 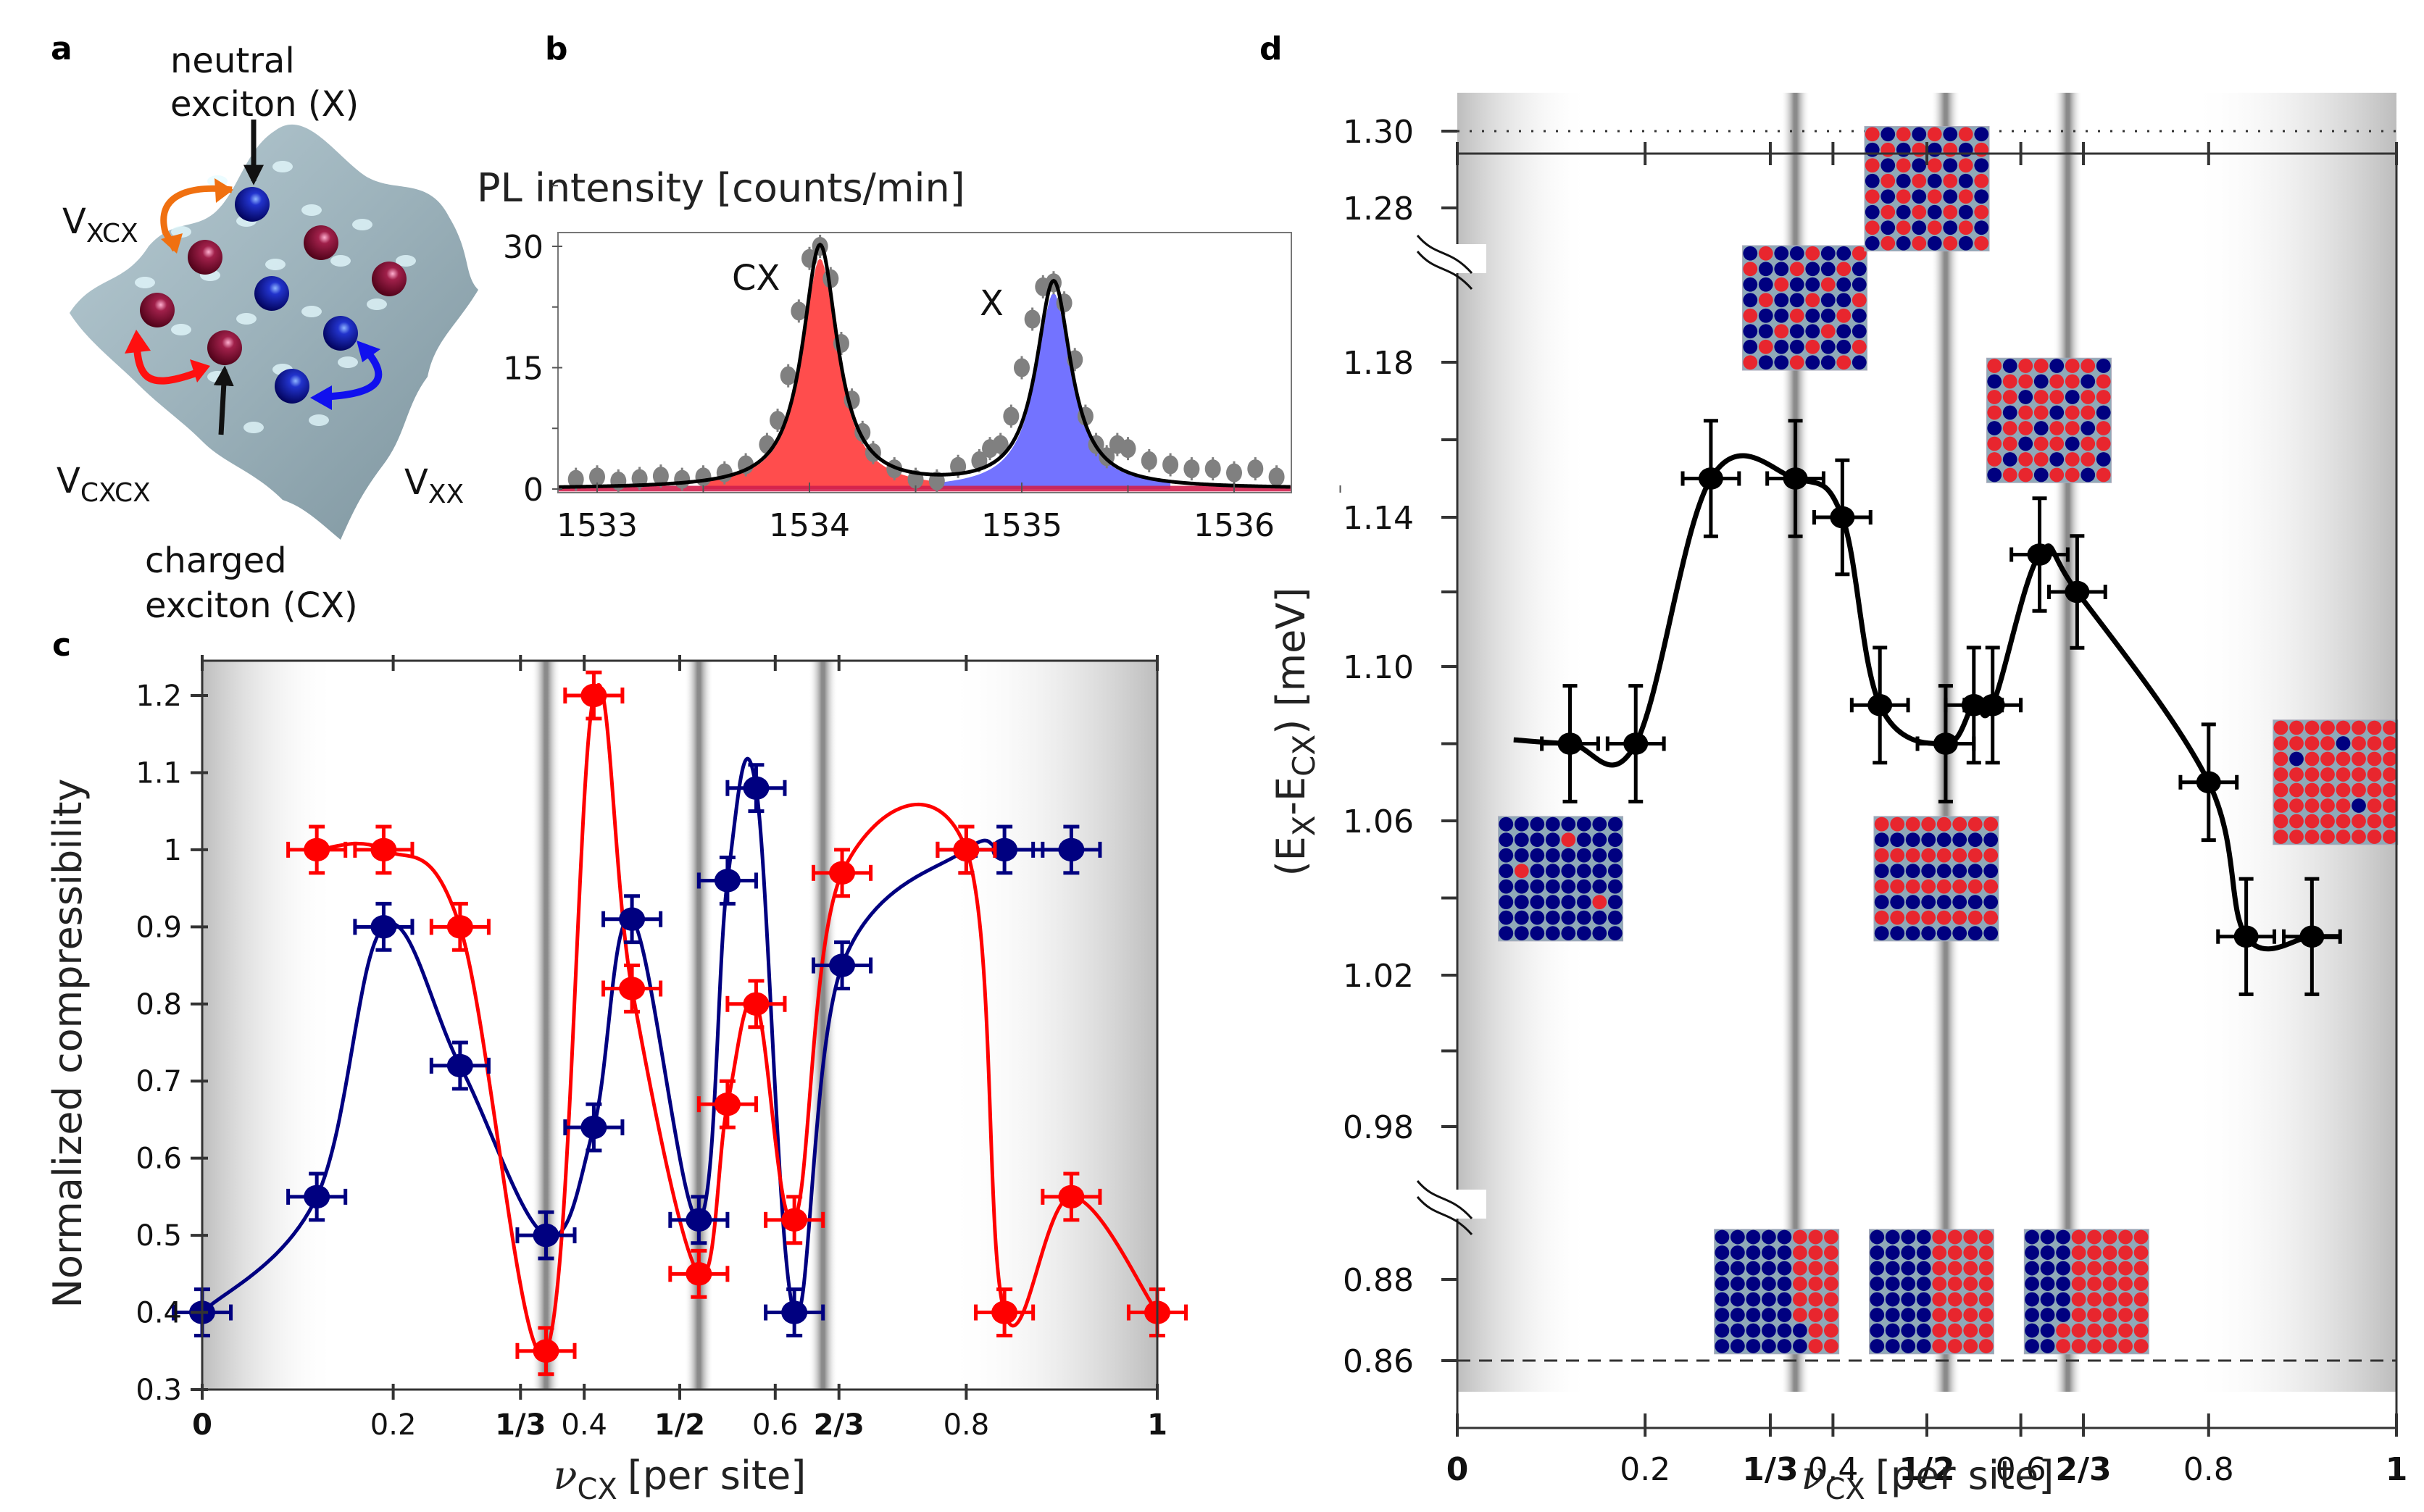 What do you see at coordinates (533, 490) in the screenshot?
I see `y-tick-label: 0` at bounding box center [533, 490].